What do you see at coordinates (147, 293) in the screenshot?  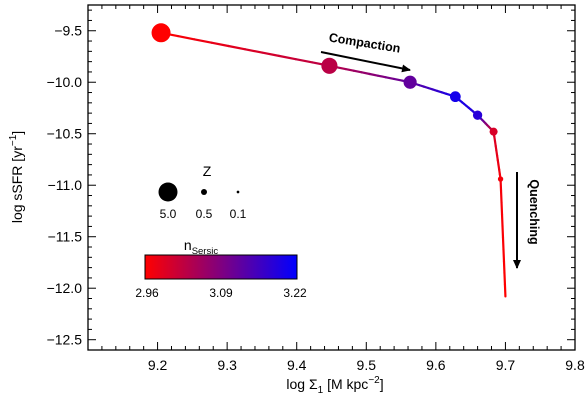 I see `colorbar-tick-label: 2.96` at bounding box center [147, 293].